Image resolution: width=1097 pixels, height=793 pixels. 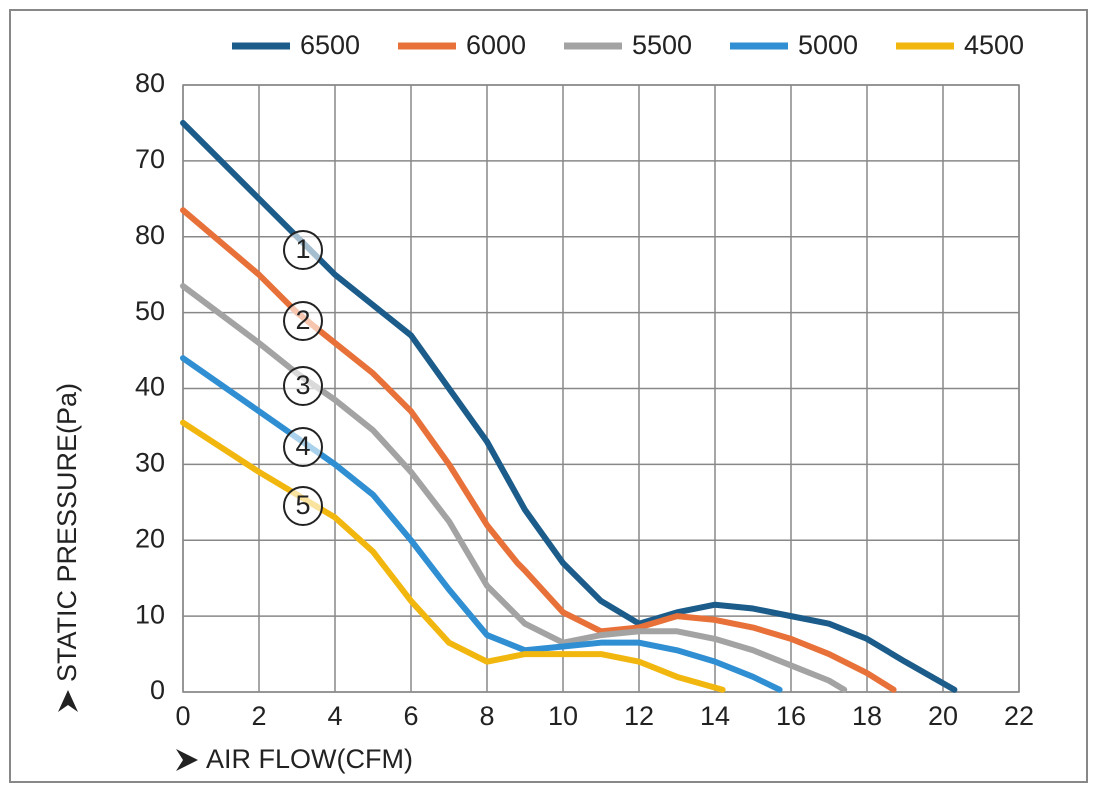 I want to click on legend-label: 6000, so click(x=496, y=45).